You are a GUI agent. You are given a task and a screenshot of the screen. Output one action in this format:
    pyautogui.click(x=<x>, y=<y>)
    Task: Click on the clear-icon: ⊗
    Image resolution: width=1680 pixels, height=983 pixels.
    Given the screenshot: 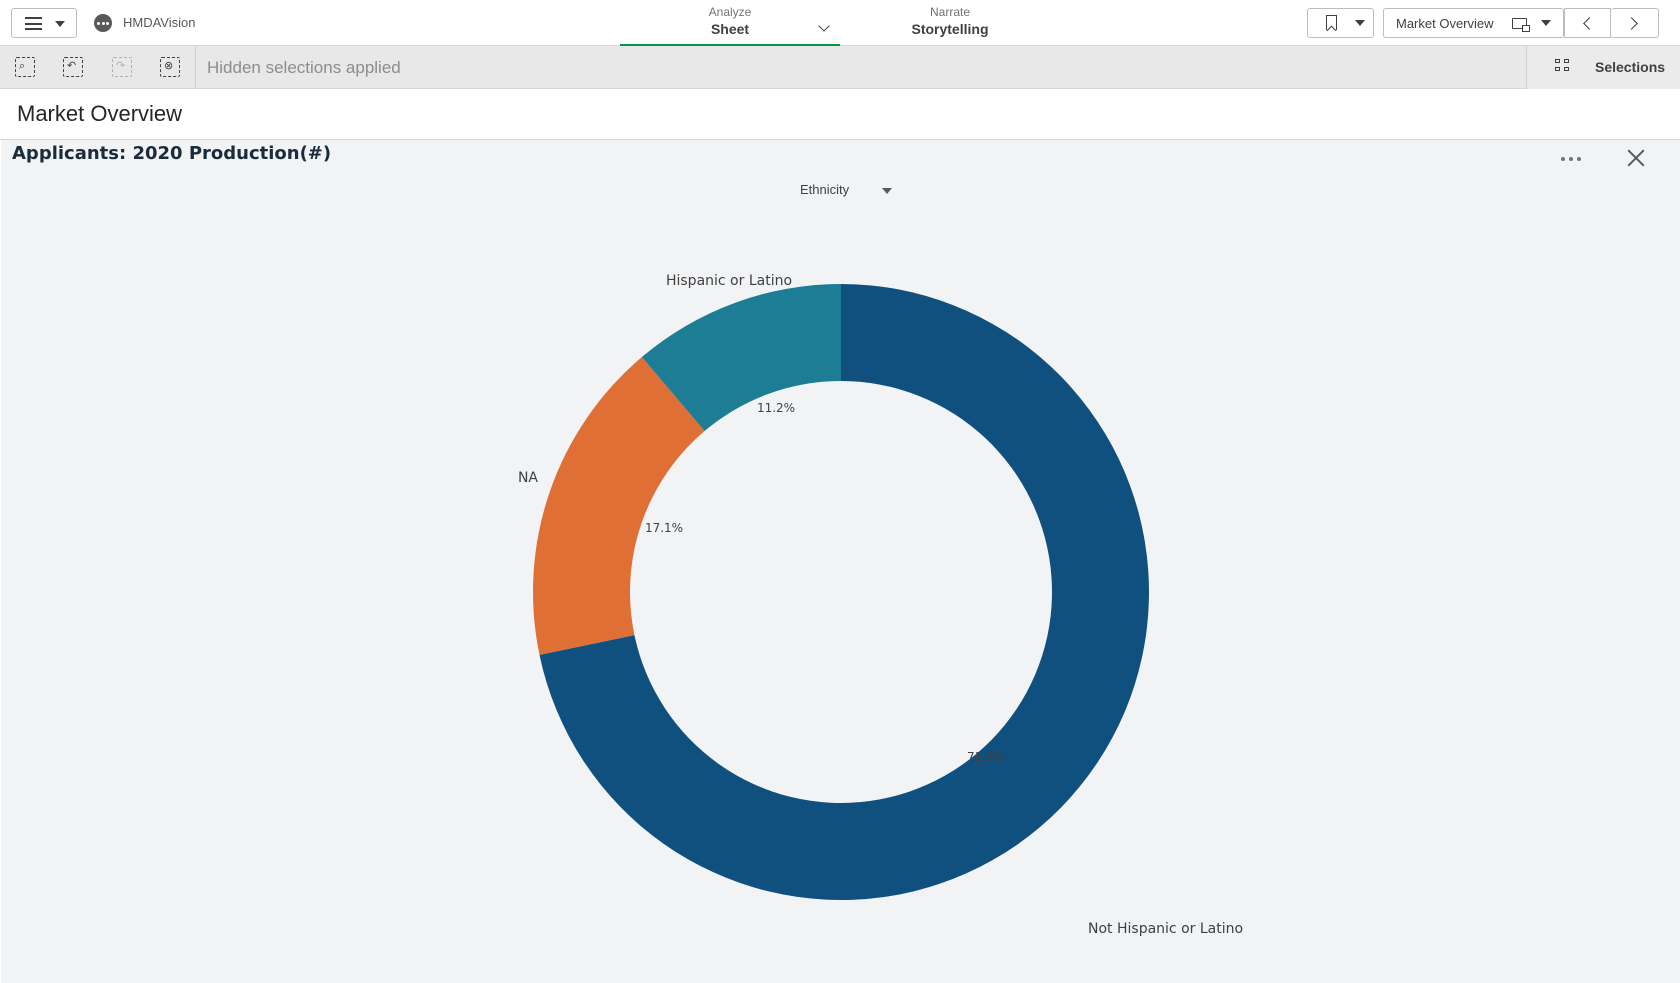 What is the action you would take?
    pyautogui.click(x=169, y=66)
    